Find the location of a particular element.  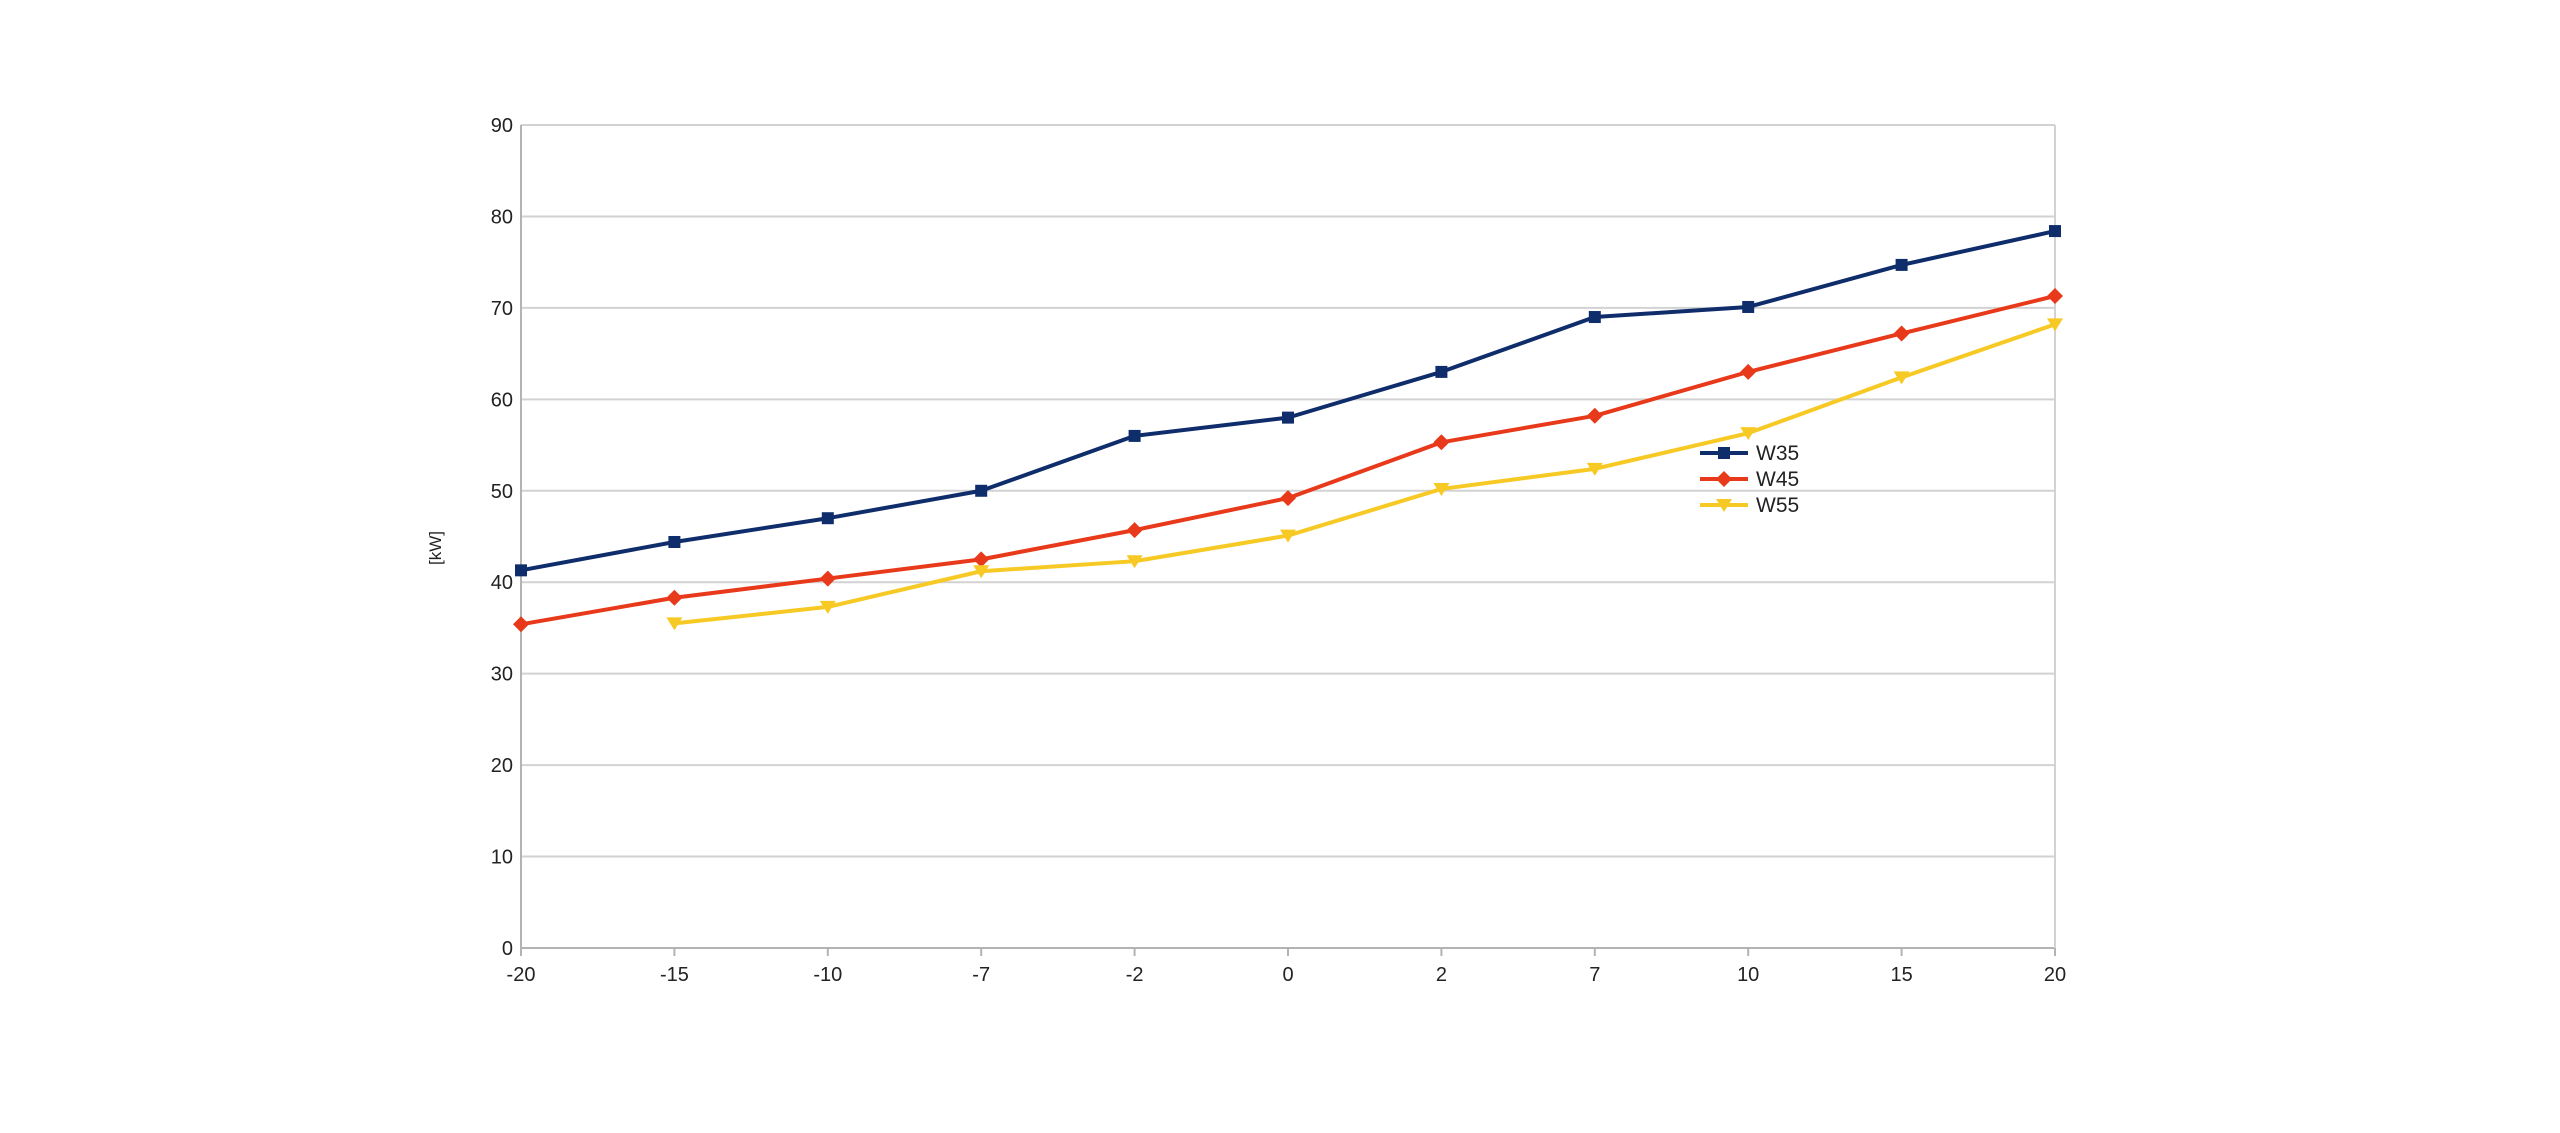

x-tick-label: 7 is located at coordinates (1594, 975).